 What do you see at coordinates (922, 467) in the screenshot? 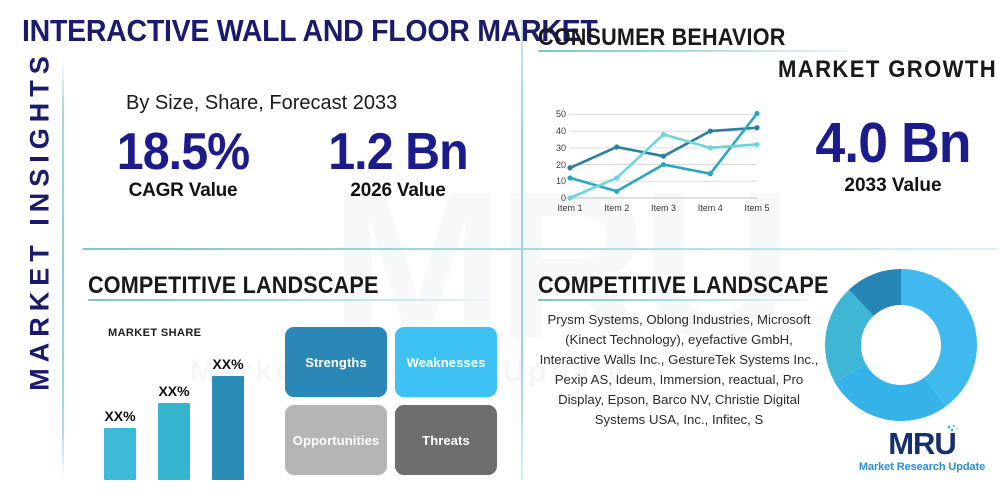
I see `logo-text: Market Research Update` at bounding box center [922, 467].